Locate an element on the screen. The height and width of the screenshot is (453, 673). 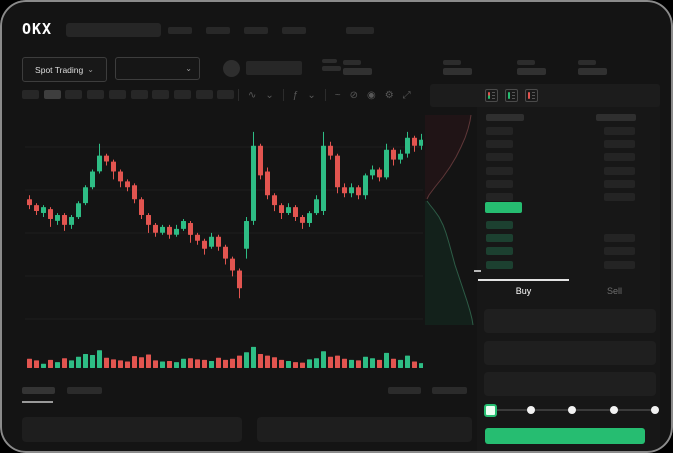
price-change-skeleton is located at coordinates (331, 68).